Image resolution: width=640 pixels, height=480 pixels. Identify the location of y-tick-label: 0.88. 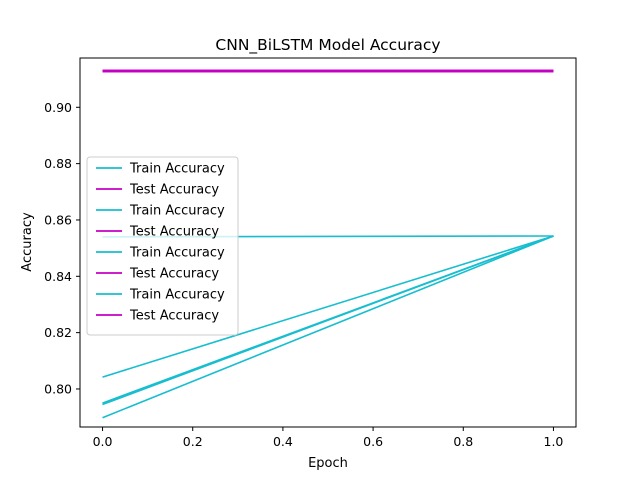
(58, 163).